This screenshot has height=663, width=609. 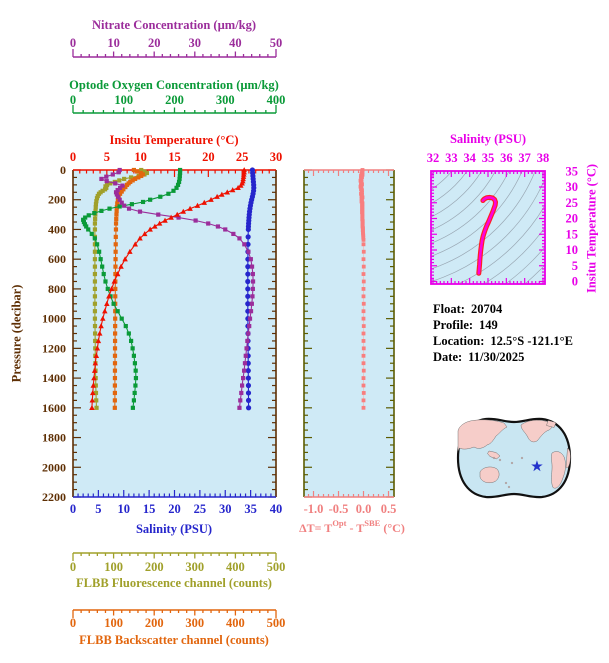 What do you see at coordinates (468, 309) in the screenshot?
I see `metadata-float: Float: 20704` at bounding box center [468, 309].